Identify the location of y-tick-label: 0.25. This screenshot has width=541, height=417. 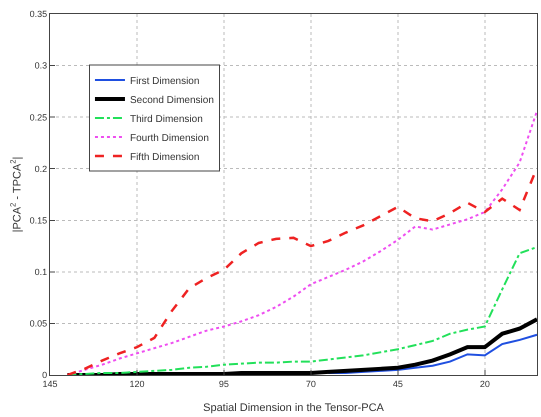
(39, 117).